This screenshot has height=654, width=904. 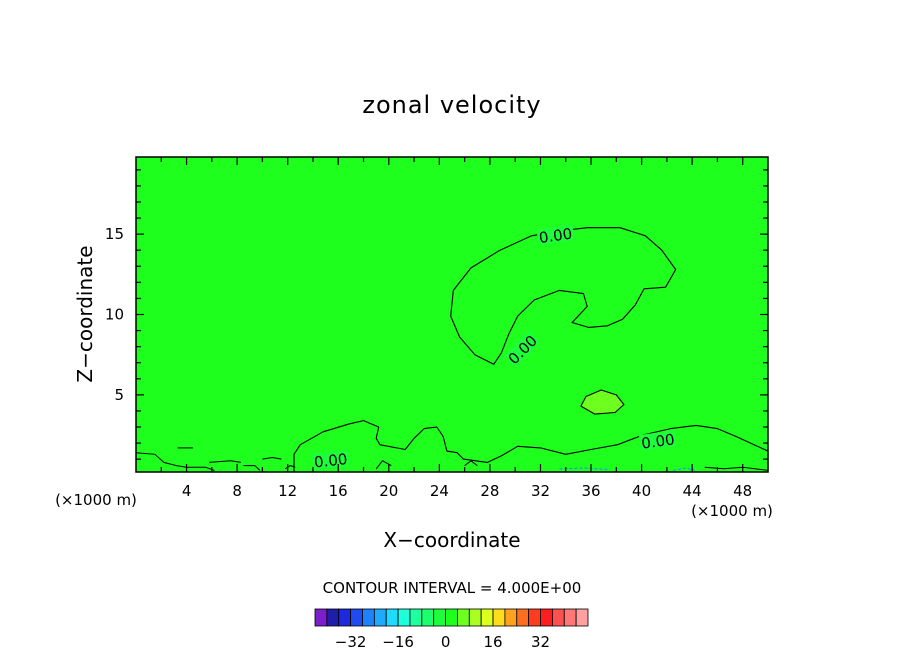 What do you see at coordinates (388, 491) in the screenshot?
I see `x-tick-label: 20` at bounding box center [388, 491].